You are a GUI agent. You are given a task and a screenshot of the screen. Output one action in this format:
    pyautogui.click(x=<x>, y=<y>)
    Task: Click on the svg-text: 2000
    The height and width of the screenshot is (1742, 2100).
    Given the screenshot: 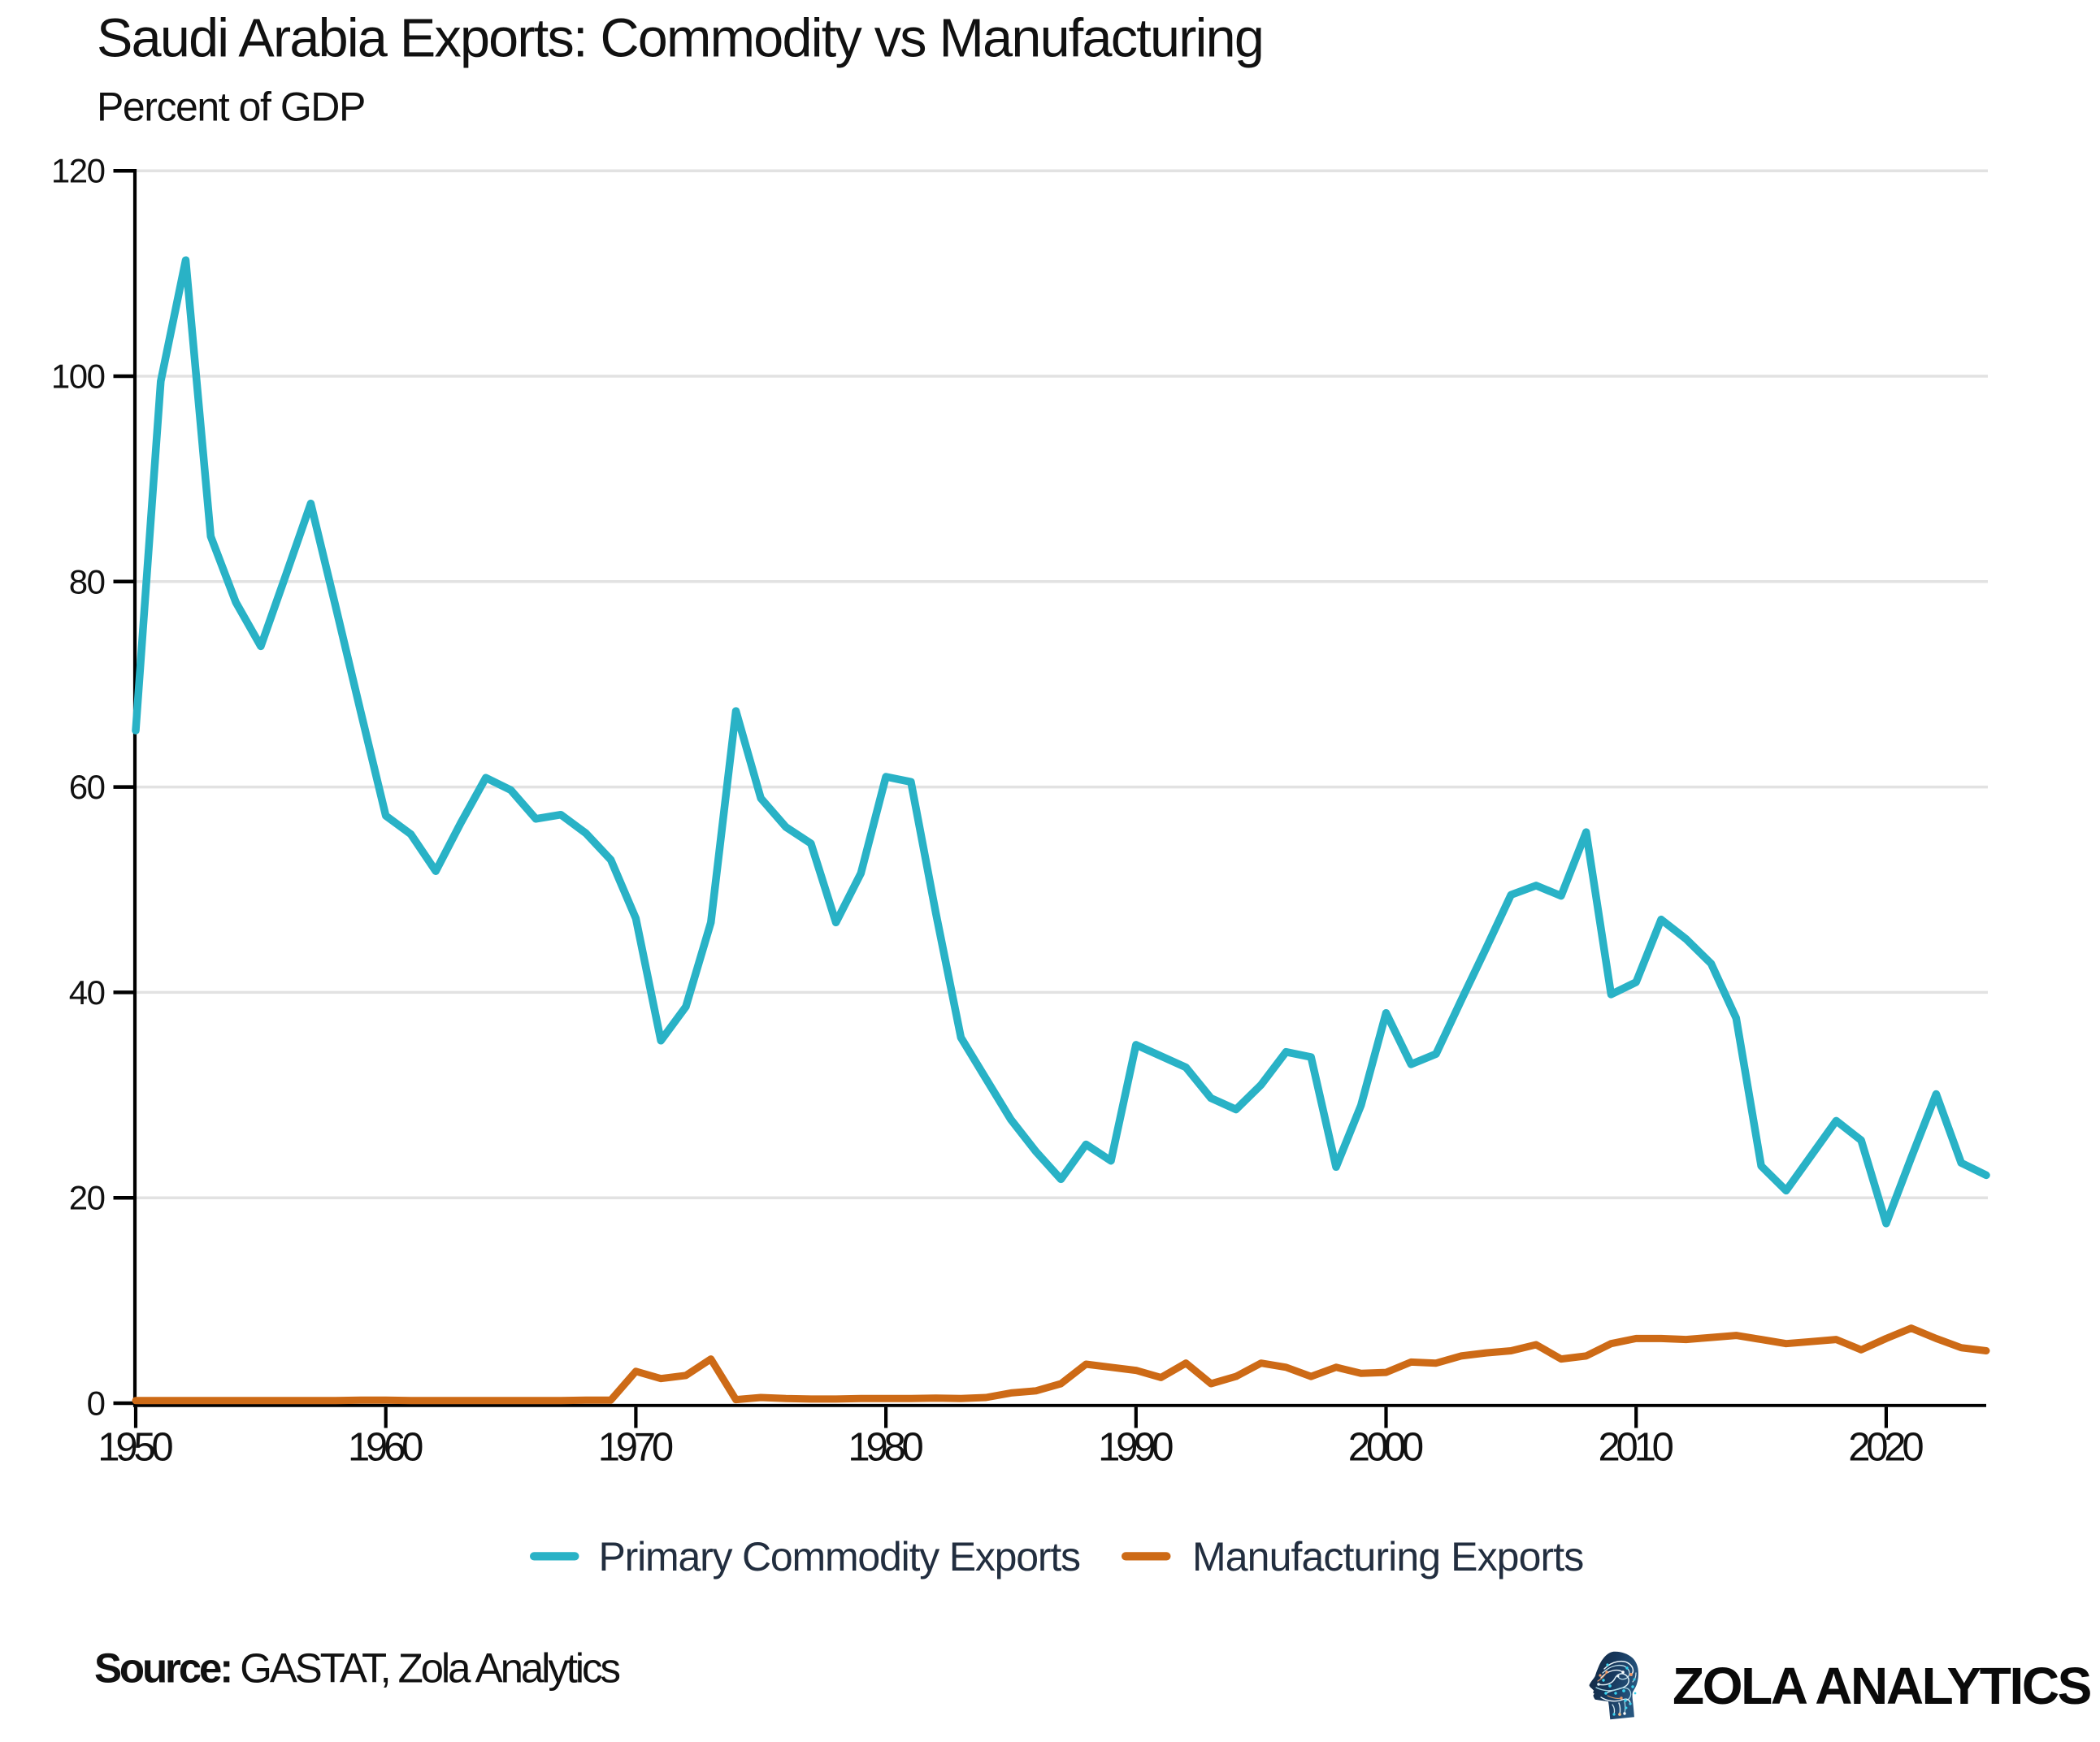 What is the action you would take?
    pyautogui.click(x=1385, y=1448)
    